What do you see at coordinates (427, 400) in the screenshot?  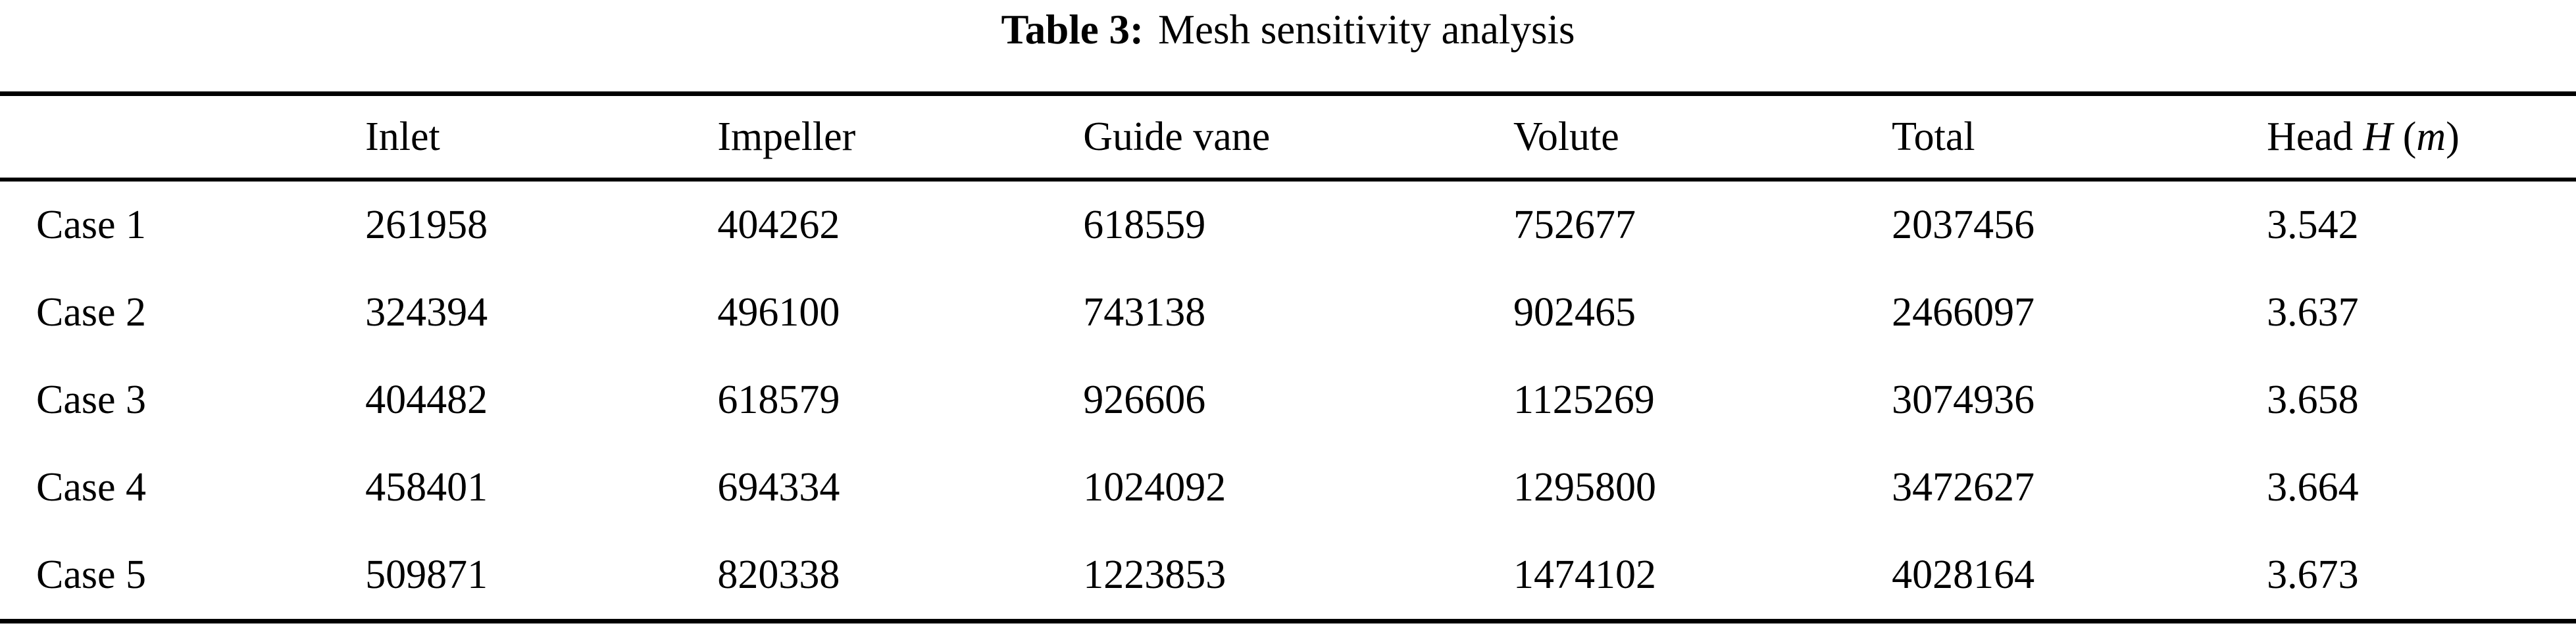 I see `table-cell: 404482` at bounding box center [427, 400].